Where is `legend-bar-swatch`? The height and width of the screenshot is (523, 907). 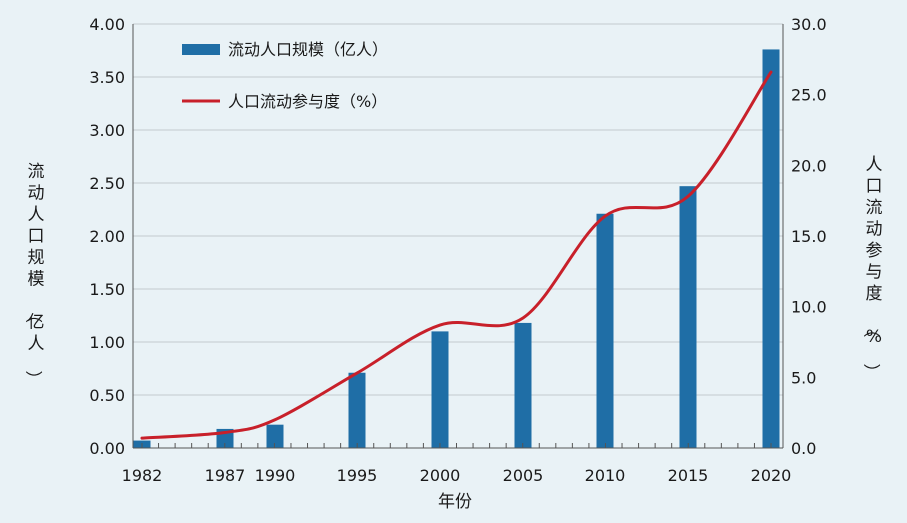
legend-bar-swatch is located at coordinates (201, 49).